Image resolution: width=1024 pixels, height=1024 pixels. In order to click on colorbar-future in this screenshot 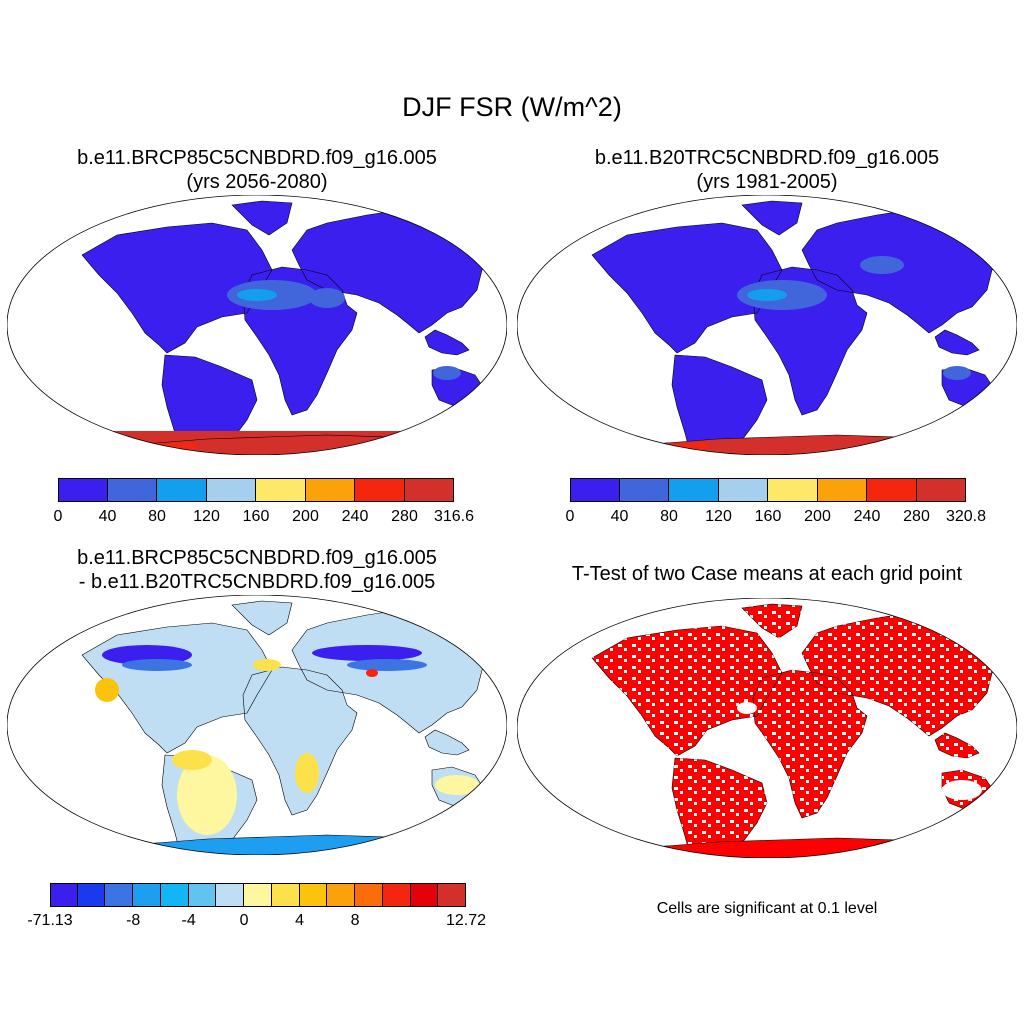, I will do `click(256, 490)`.